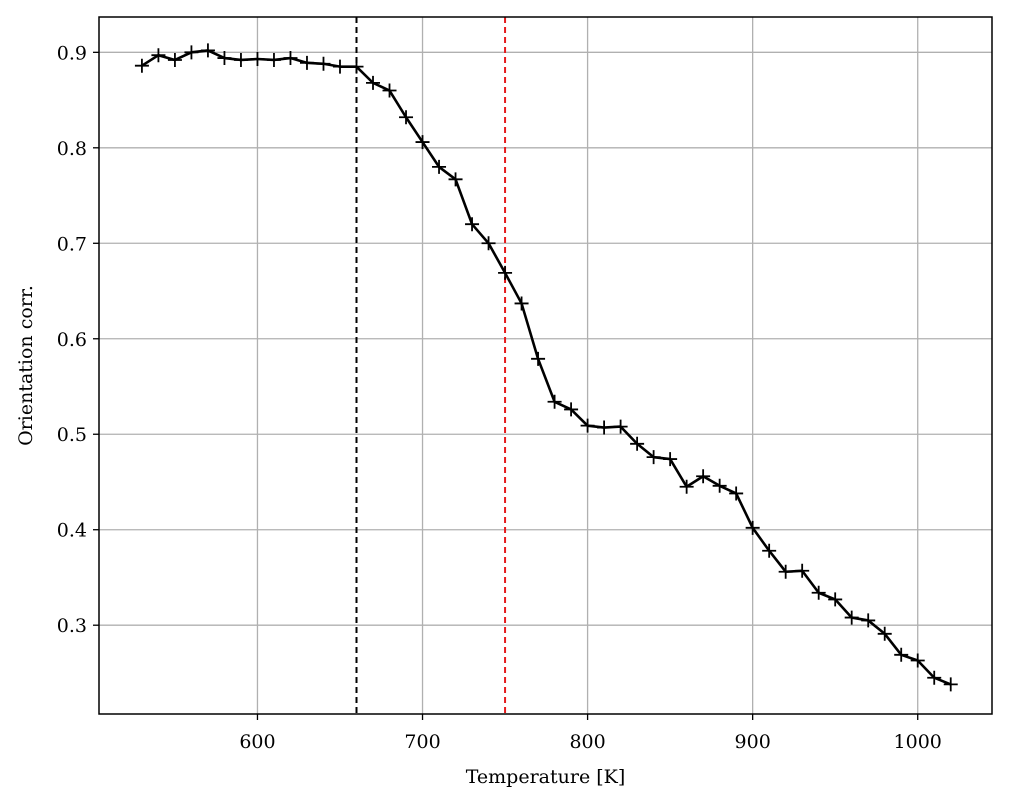  What do you see at coordinates (257, 742) in the screenshot?
I see `x-tick-label: 600` at bounding box center [257, 742].